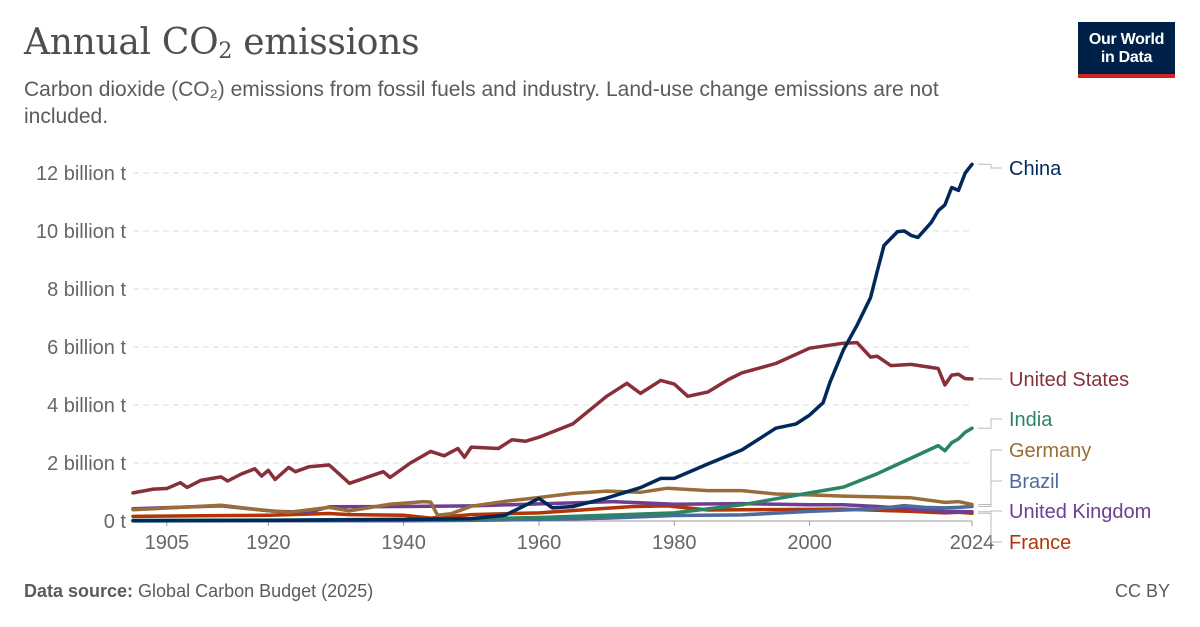 The height and width of the screenshot is (627, 1200). What do you see at coordinates (222, 43) in the screenshot?
I see `chart-title: Annual CO2 emissions` at bounding box center [222, 43].